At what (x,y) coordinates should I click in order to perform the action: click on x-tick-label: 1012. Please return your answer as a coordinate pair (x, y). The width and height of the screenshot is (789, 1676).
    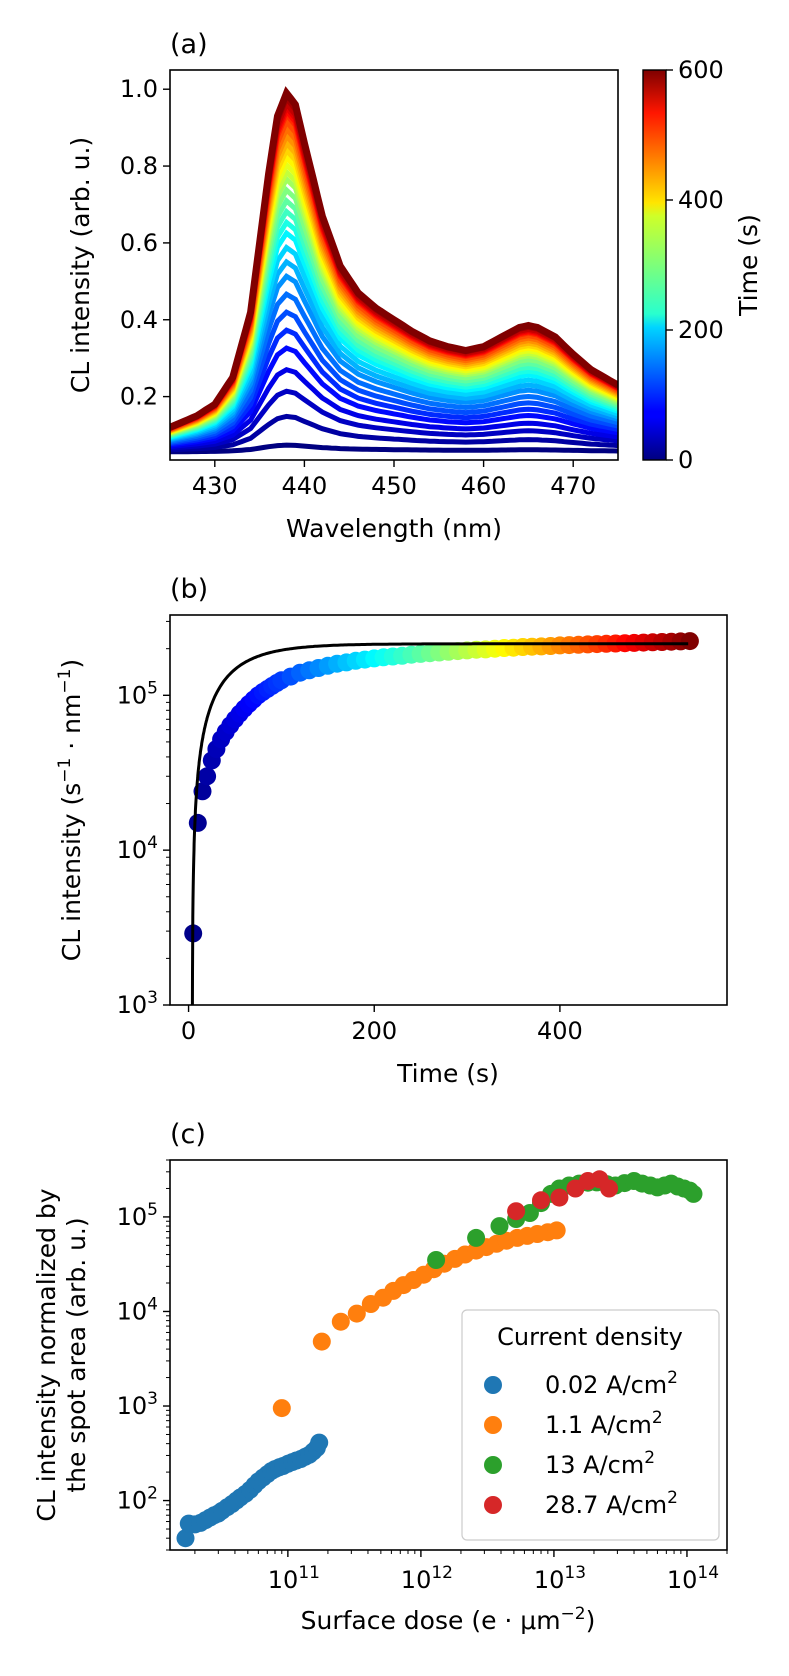
    Looking at the image, I should click on (427, 1578).